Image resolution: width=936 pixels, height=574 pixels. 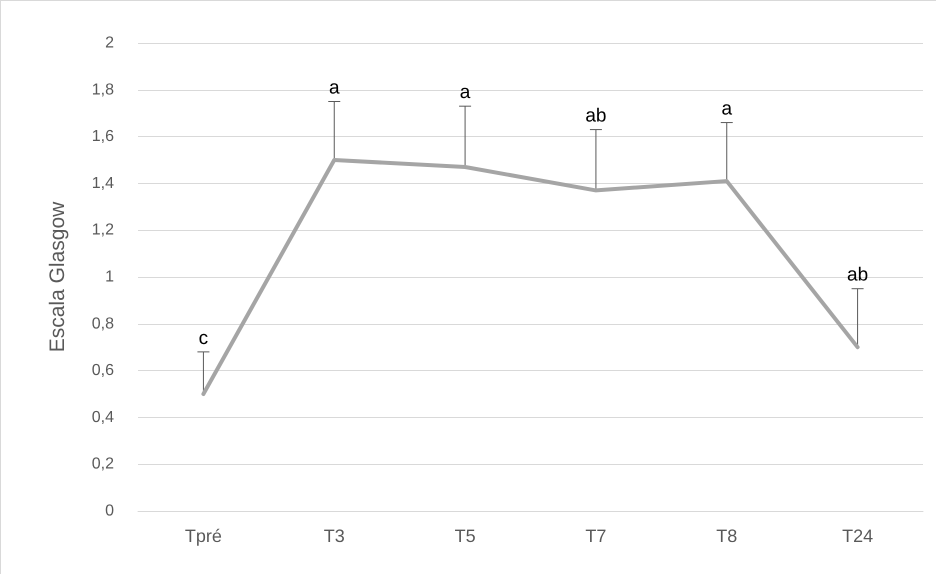 I want to click on y-tick-label: 0, so click(x=109, y=511).